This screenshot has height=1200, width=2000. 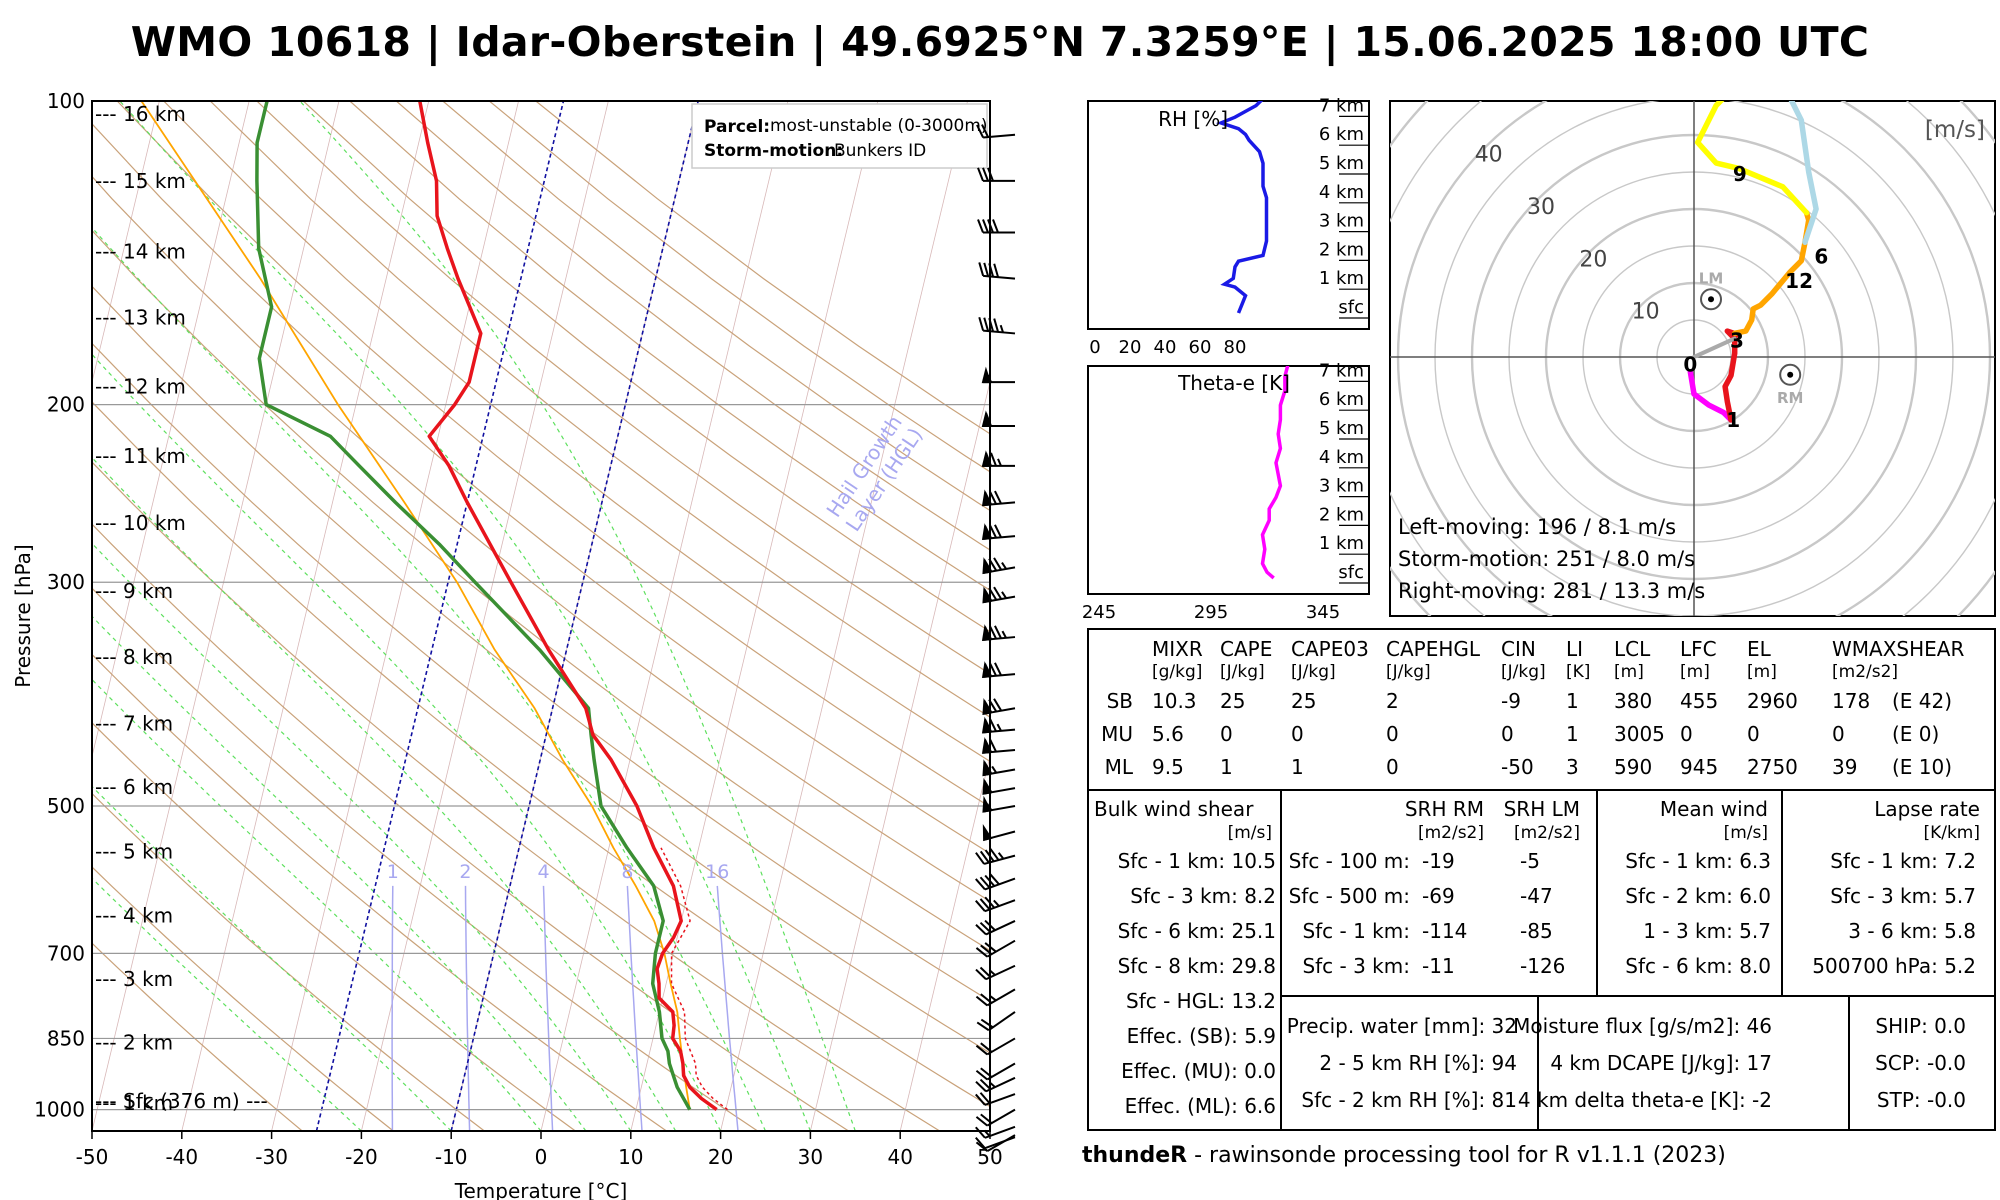 I want to click on mixing-ratio-label: 16, so click(x=717, y=872).